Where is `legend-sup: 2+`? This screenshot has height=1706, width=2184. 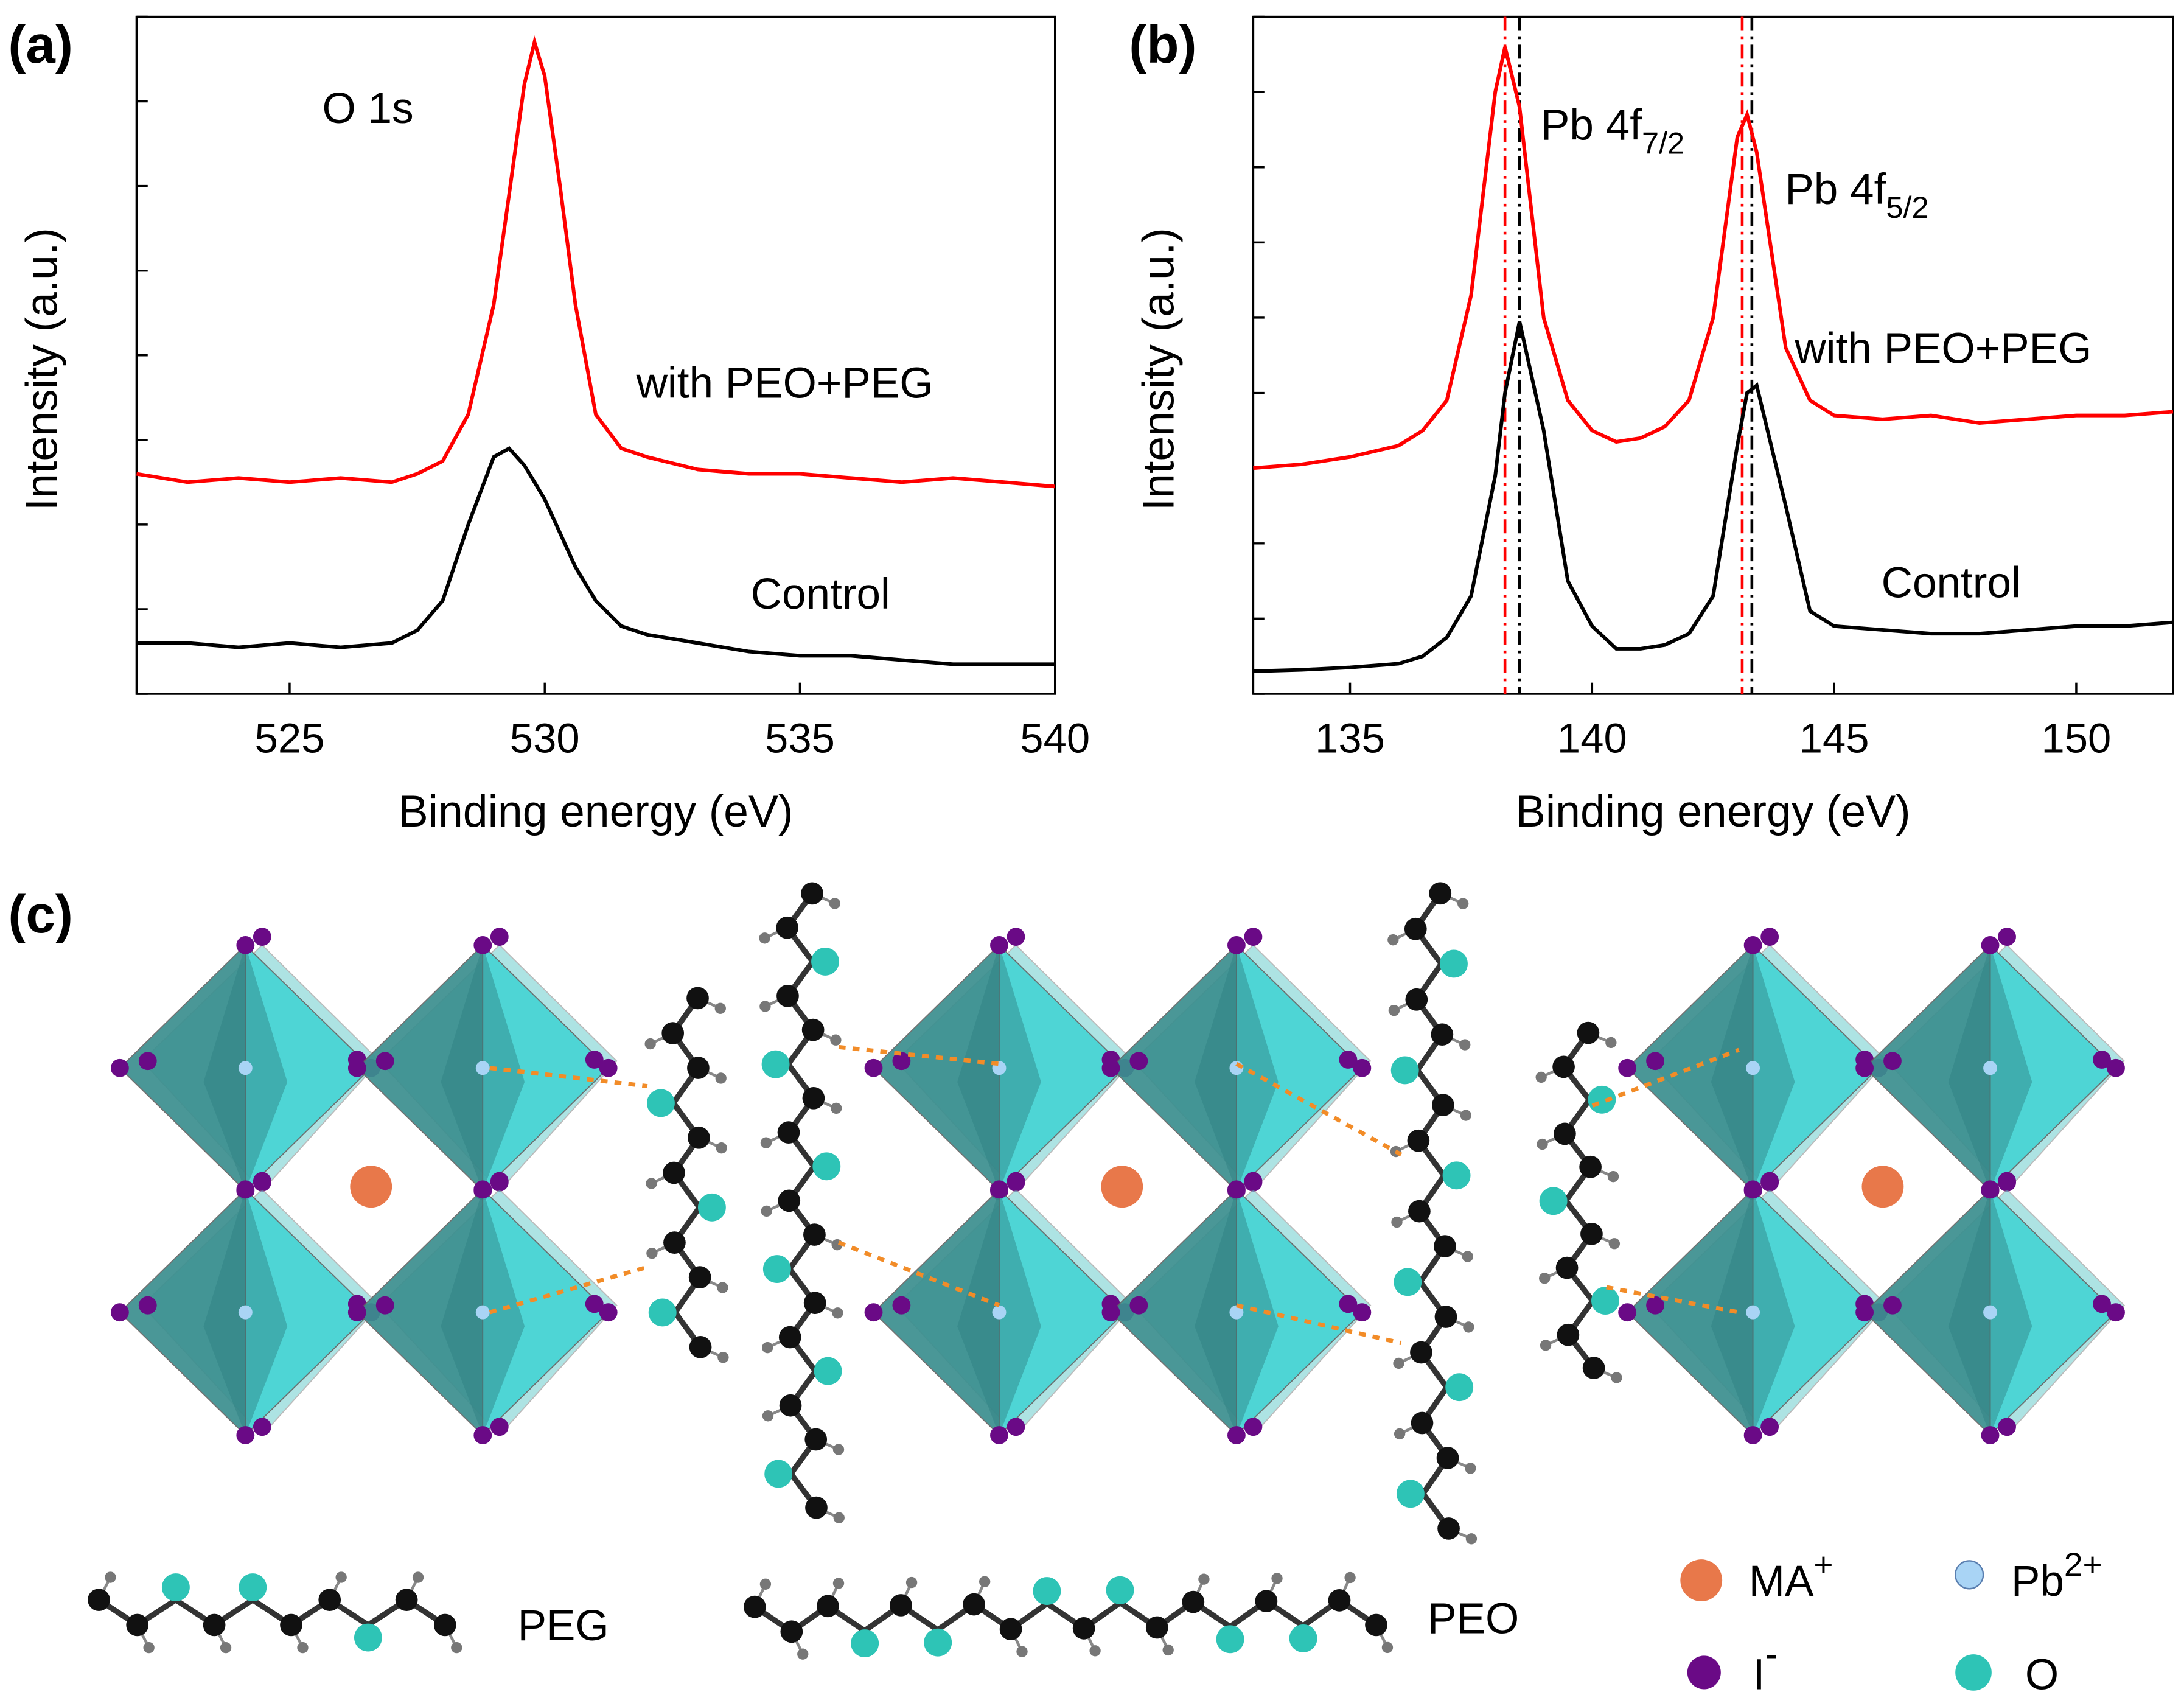 legend-sup: 2+ is located at coordinates (2083, 1565).